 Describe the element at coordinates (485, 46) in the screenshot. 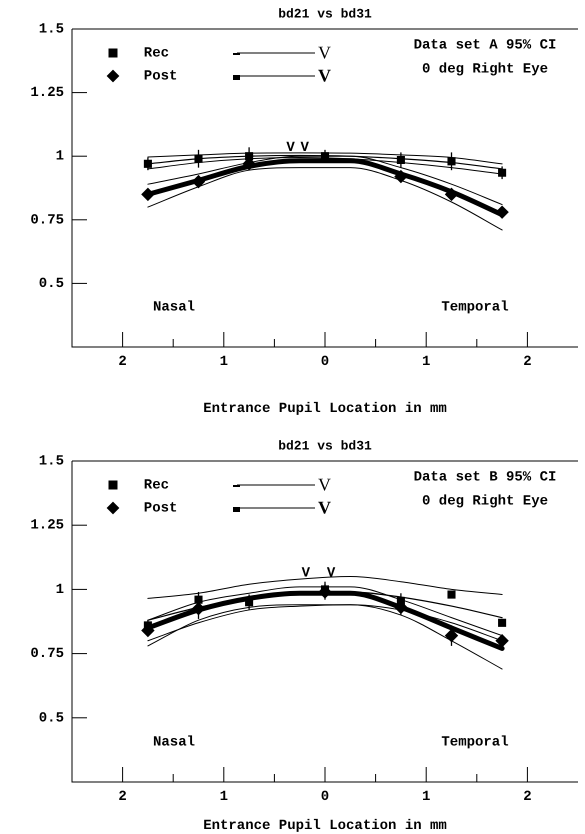

I see `text: Data set A 95% CI` at that location.